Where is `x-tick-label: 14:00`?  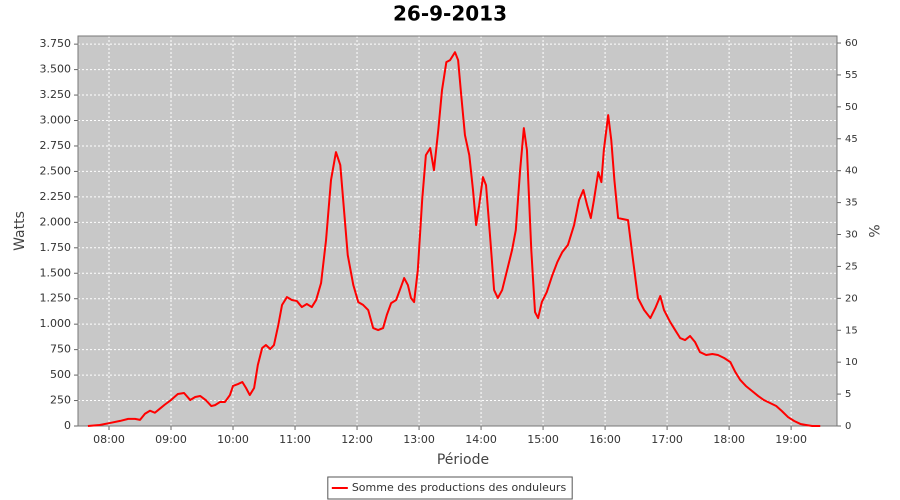
x-tick-label: 14:00 is located at coordinates (481, 439).